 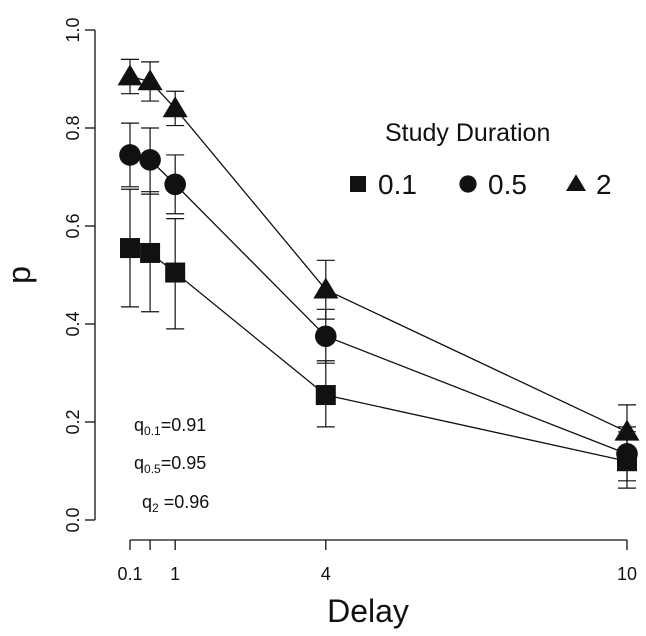 What do you see at coordinates (155, 508) in the screenshot?
I see `q-annotation-sub: 2` at bounding box center [155, 508].